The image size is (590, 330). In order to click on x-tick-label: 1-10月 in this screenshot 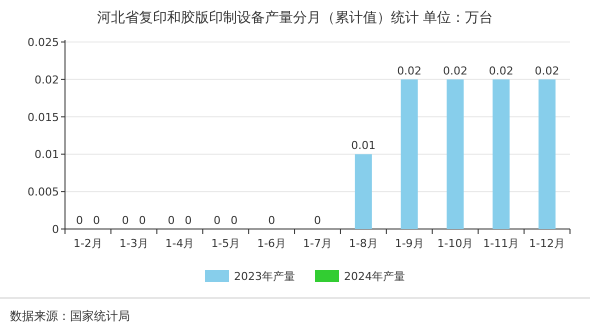, I will do `click(455, 243)`.